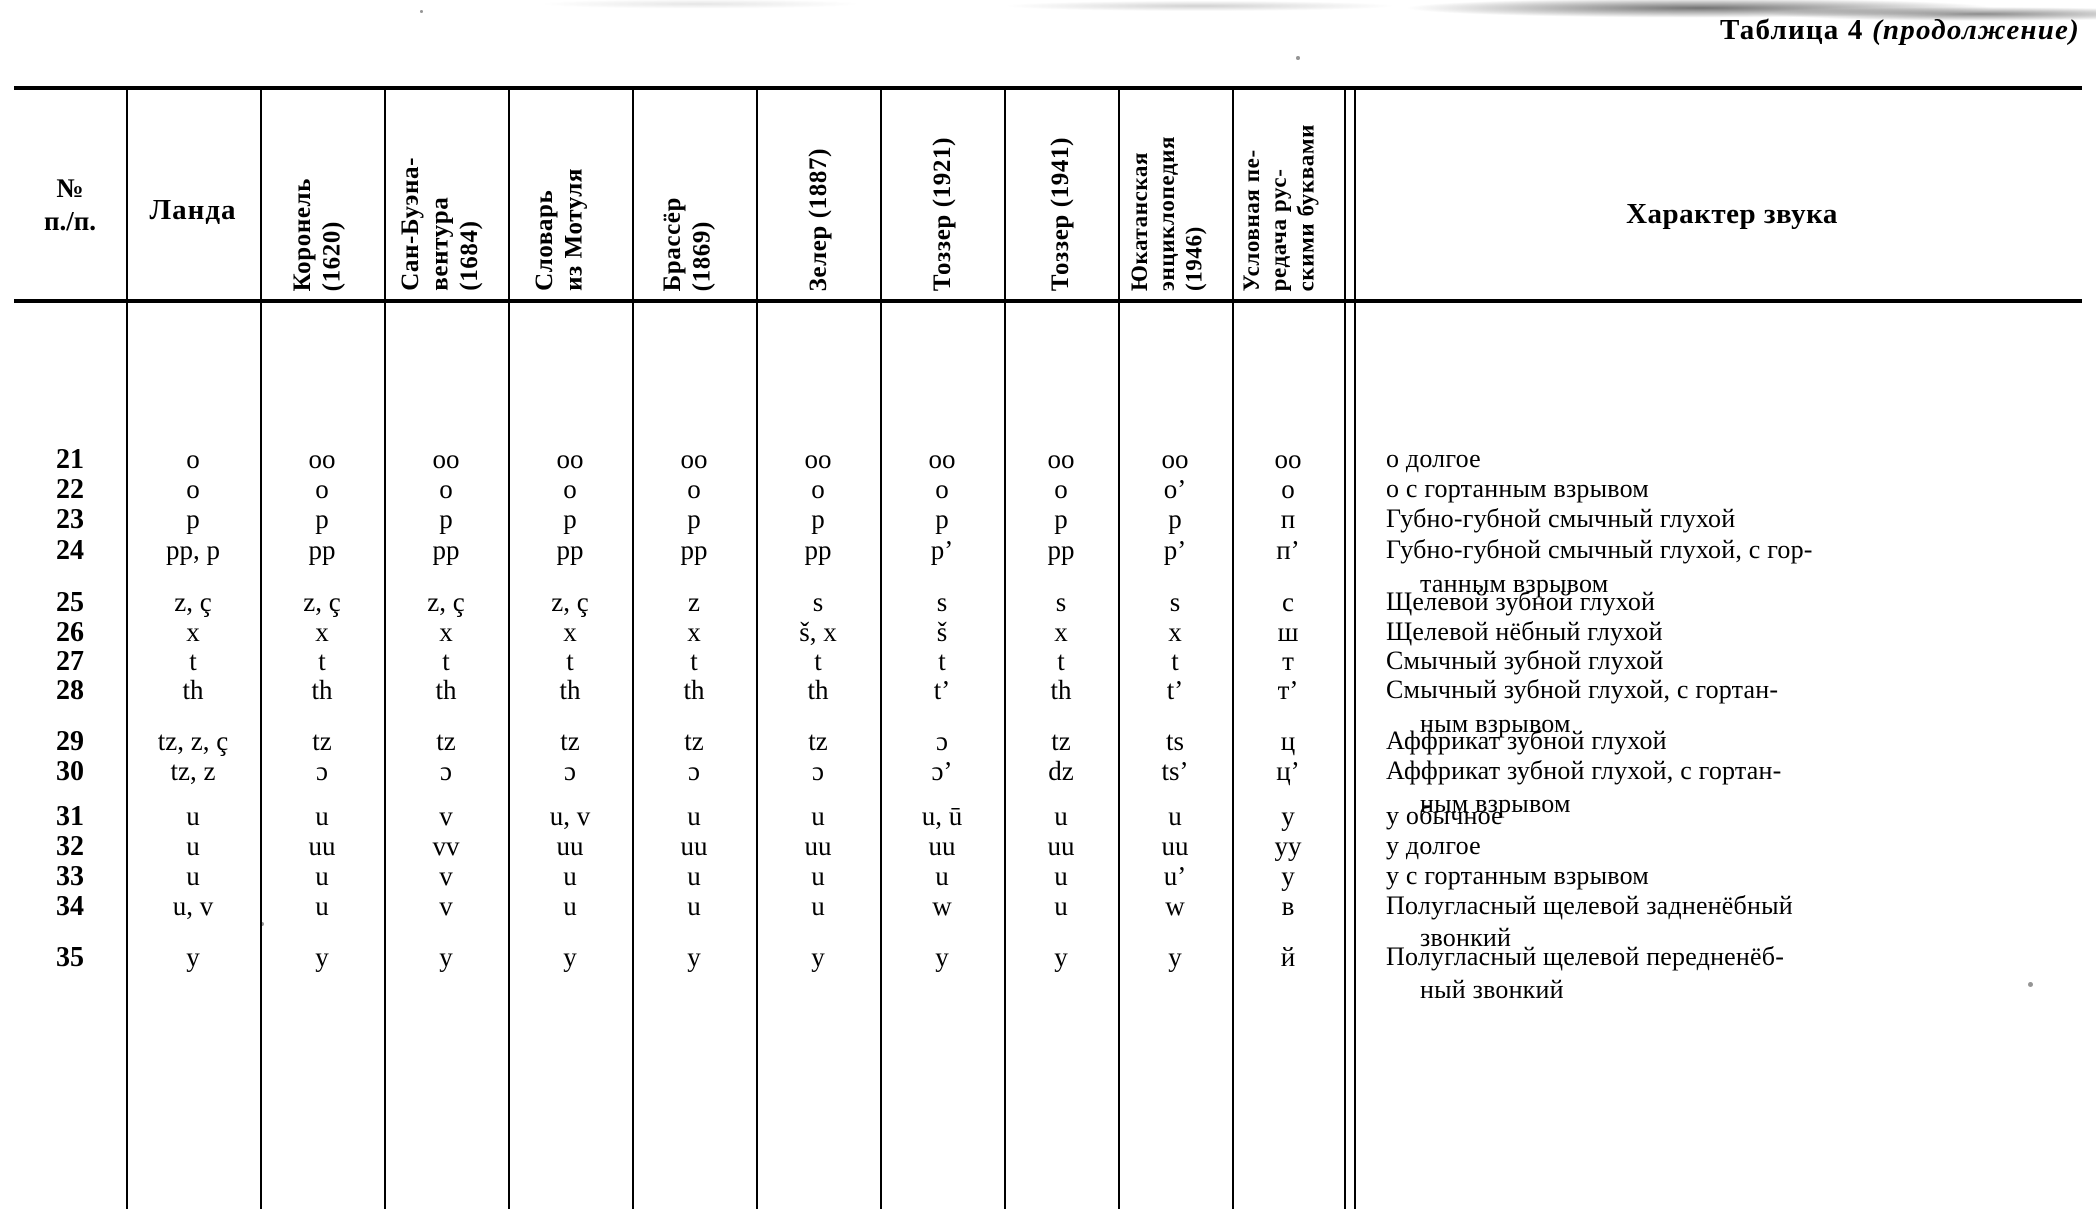 This screenshot has height=1220, width=2096. I want to click on cell-coronel: oo, so click(322, 459).